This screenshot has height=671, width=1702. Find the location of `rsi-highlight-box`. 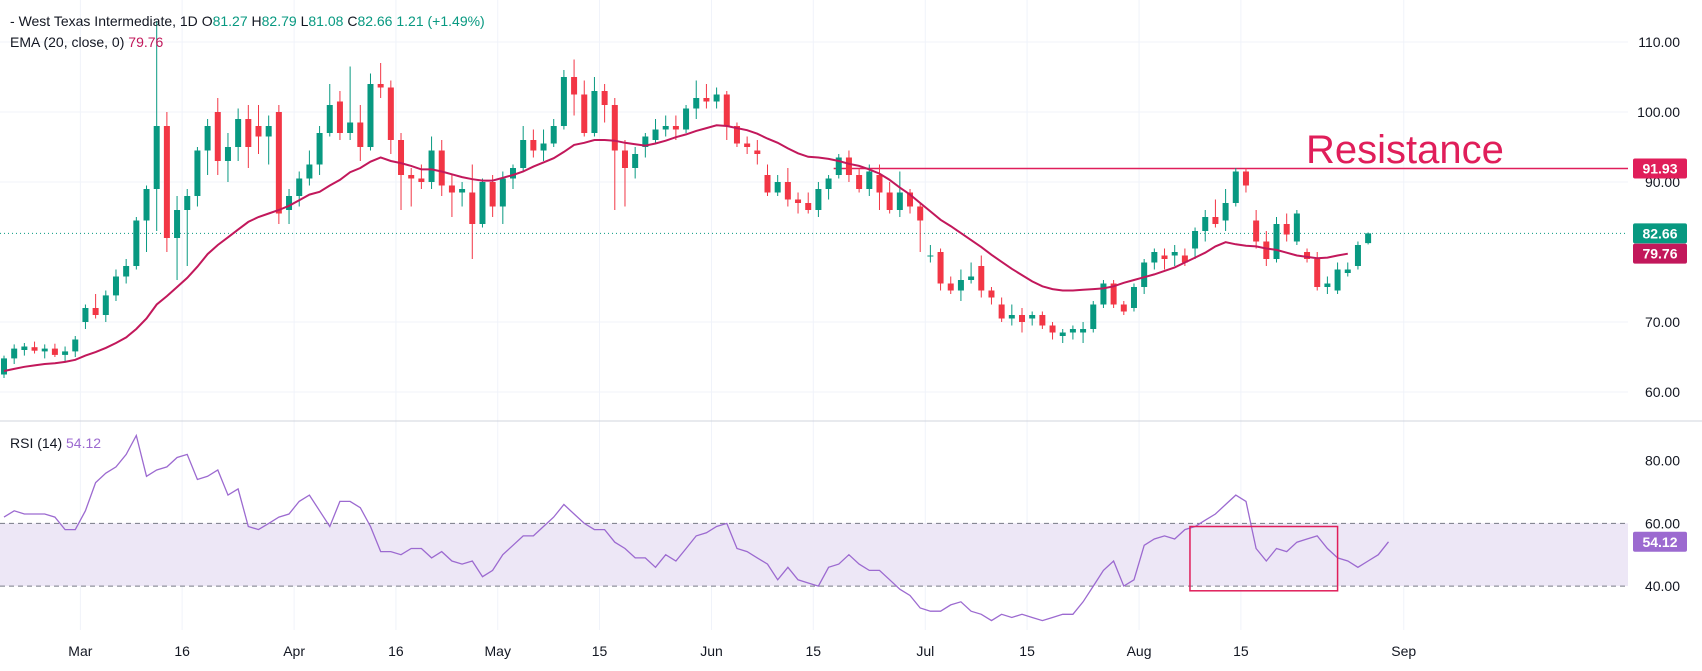

rsi-highlight-box is located at coordinates (1264, 558).